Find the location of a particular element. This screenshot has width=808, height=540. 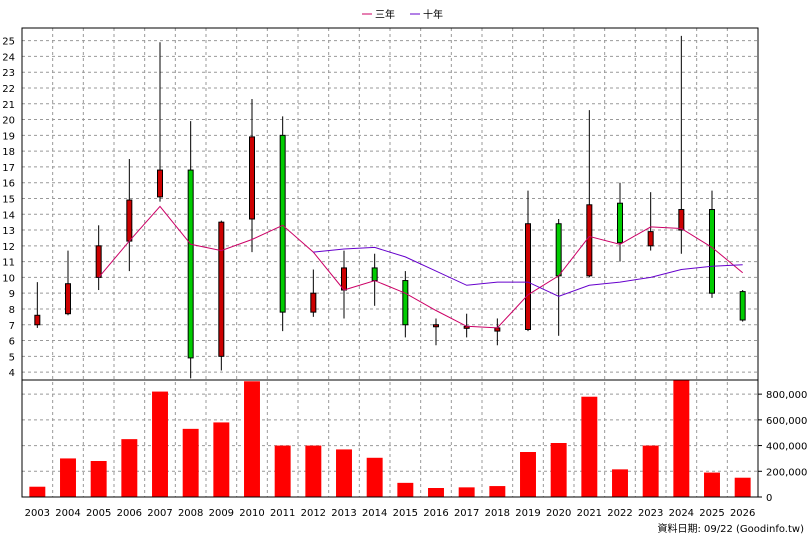

x-tick-label: 2003 is located at coordinates (37, 513).